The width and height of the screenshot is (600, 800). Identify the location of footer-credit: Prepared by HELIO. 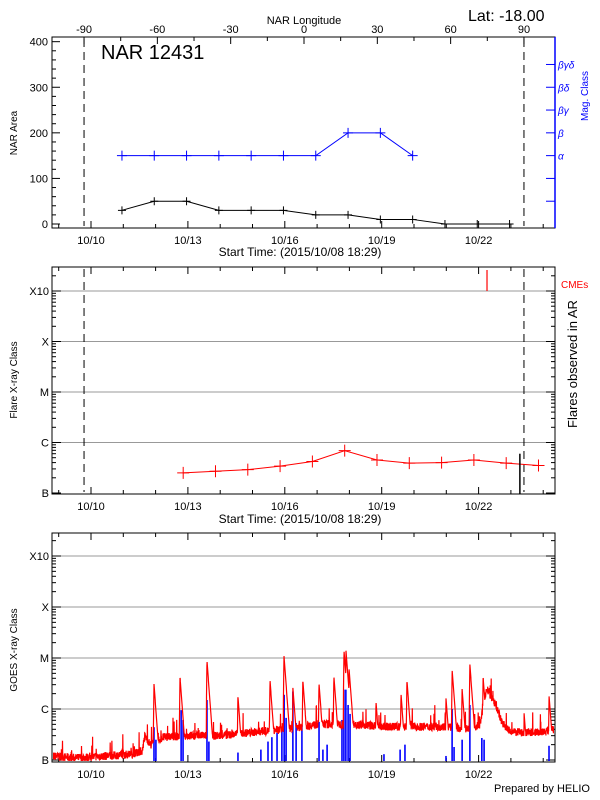
(542, 789).